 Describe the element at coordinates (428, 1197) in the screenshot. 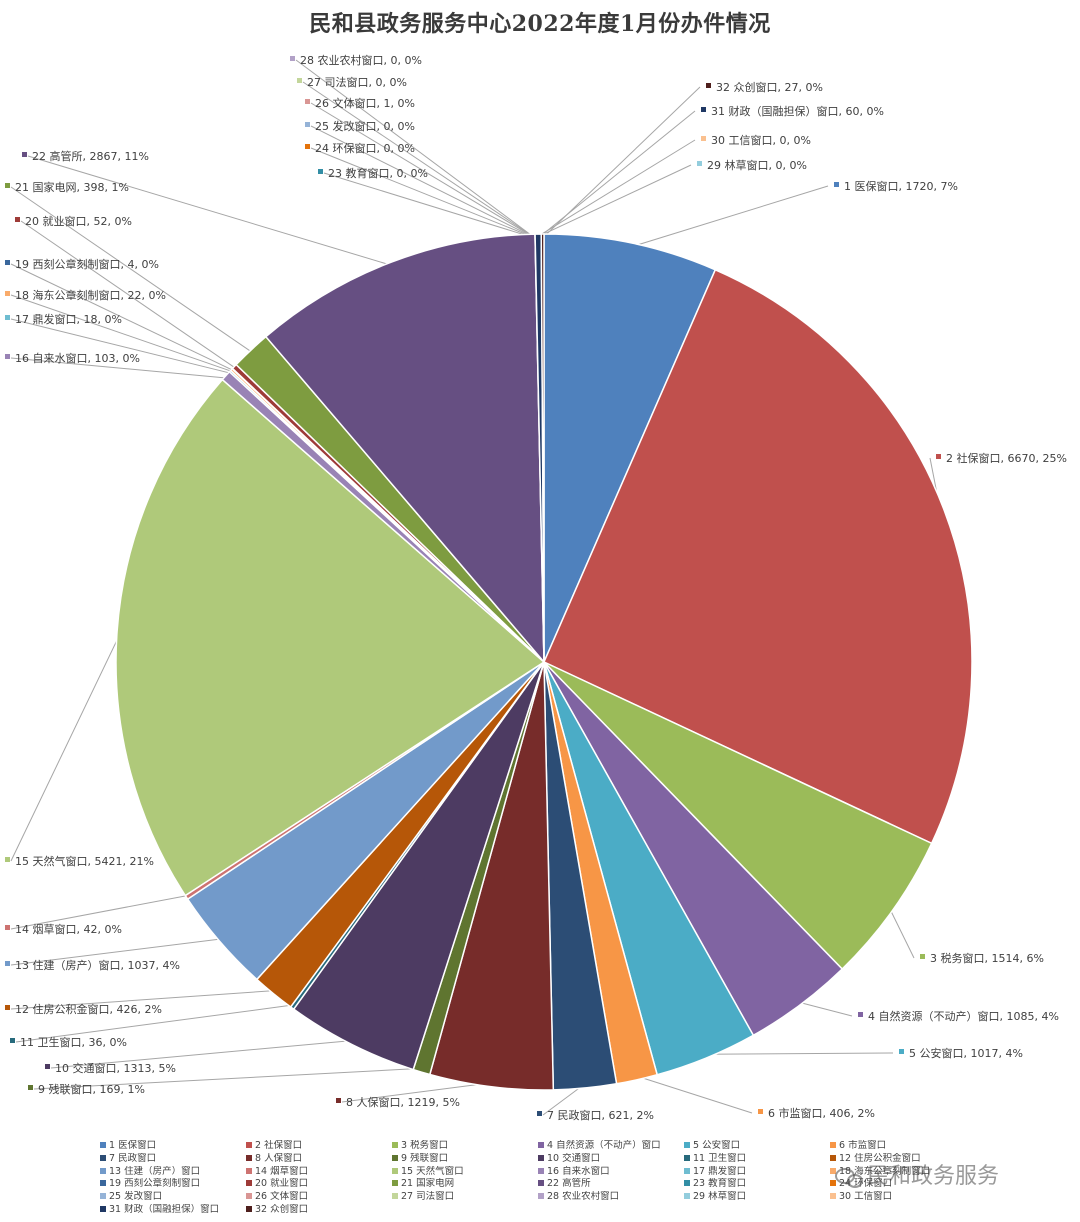

I see `legend-label: 27 司法窗口` at that location.